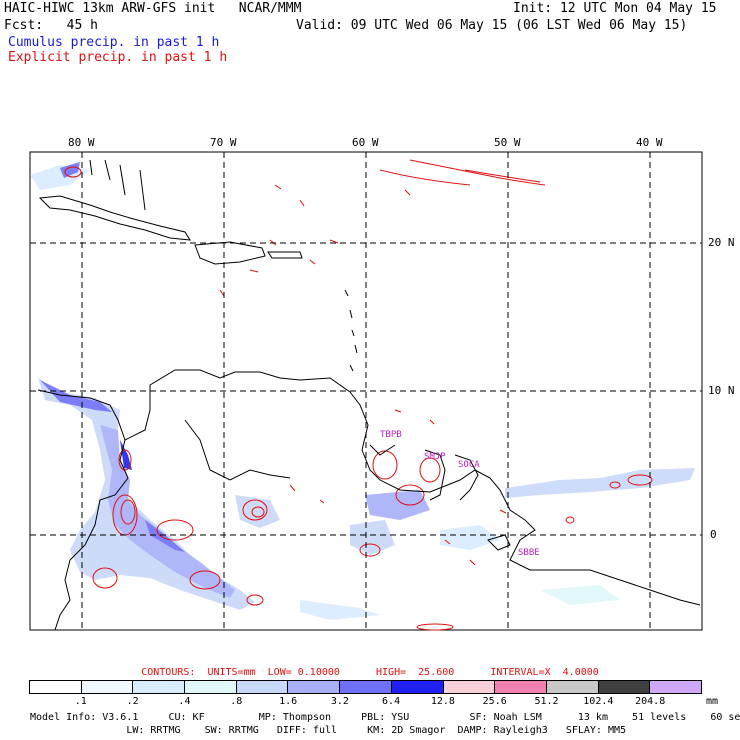 This screenshot has height=740, width=740. I want to click on colorbar-tick: .2, so click(132, 701).